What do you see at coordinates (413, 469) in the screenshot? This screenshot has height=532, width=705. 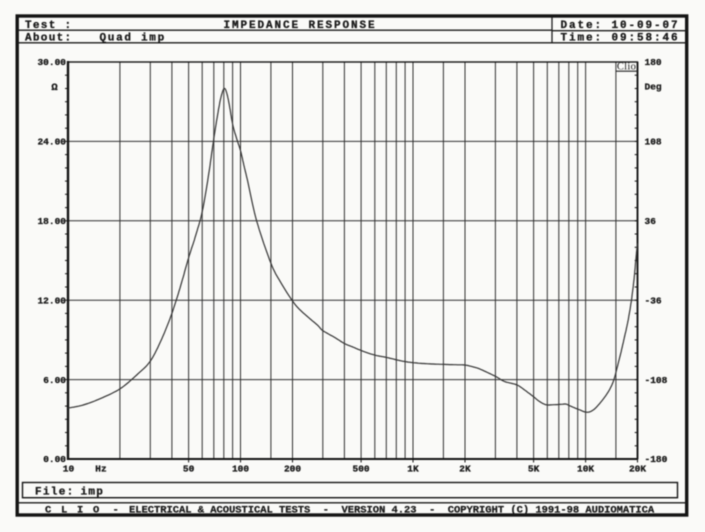 I see `svg-text: 1K` at bounding box center [413, 469].